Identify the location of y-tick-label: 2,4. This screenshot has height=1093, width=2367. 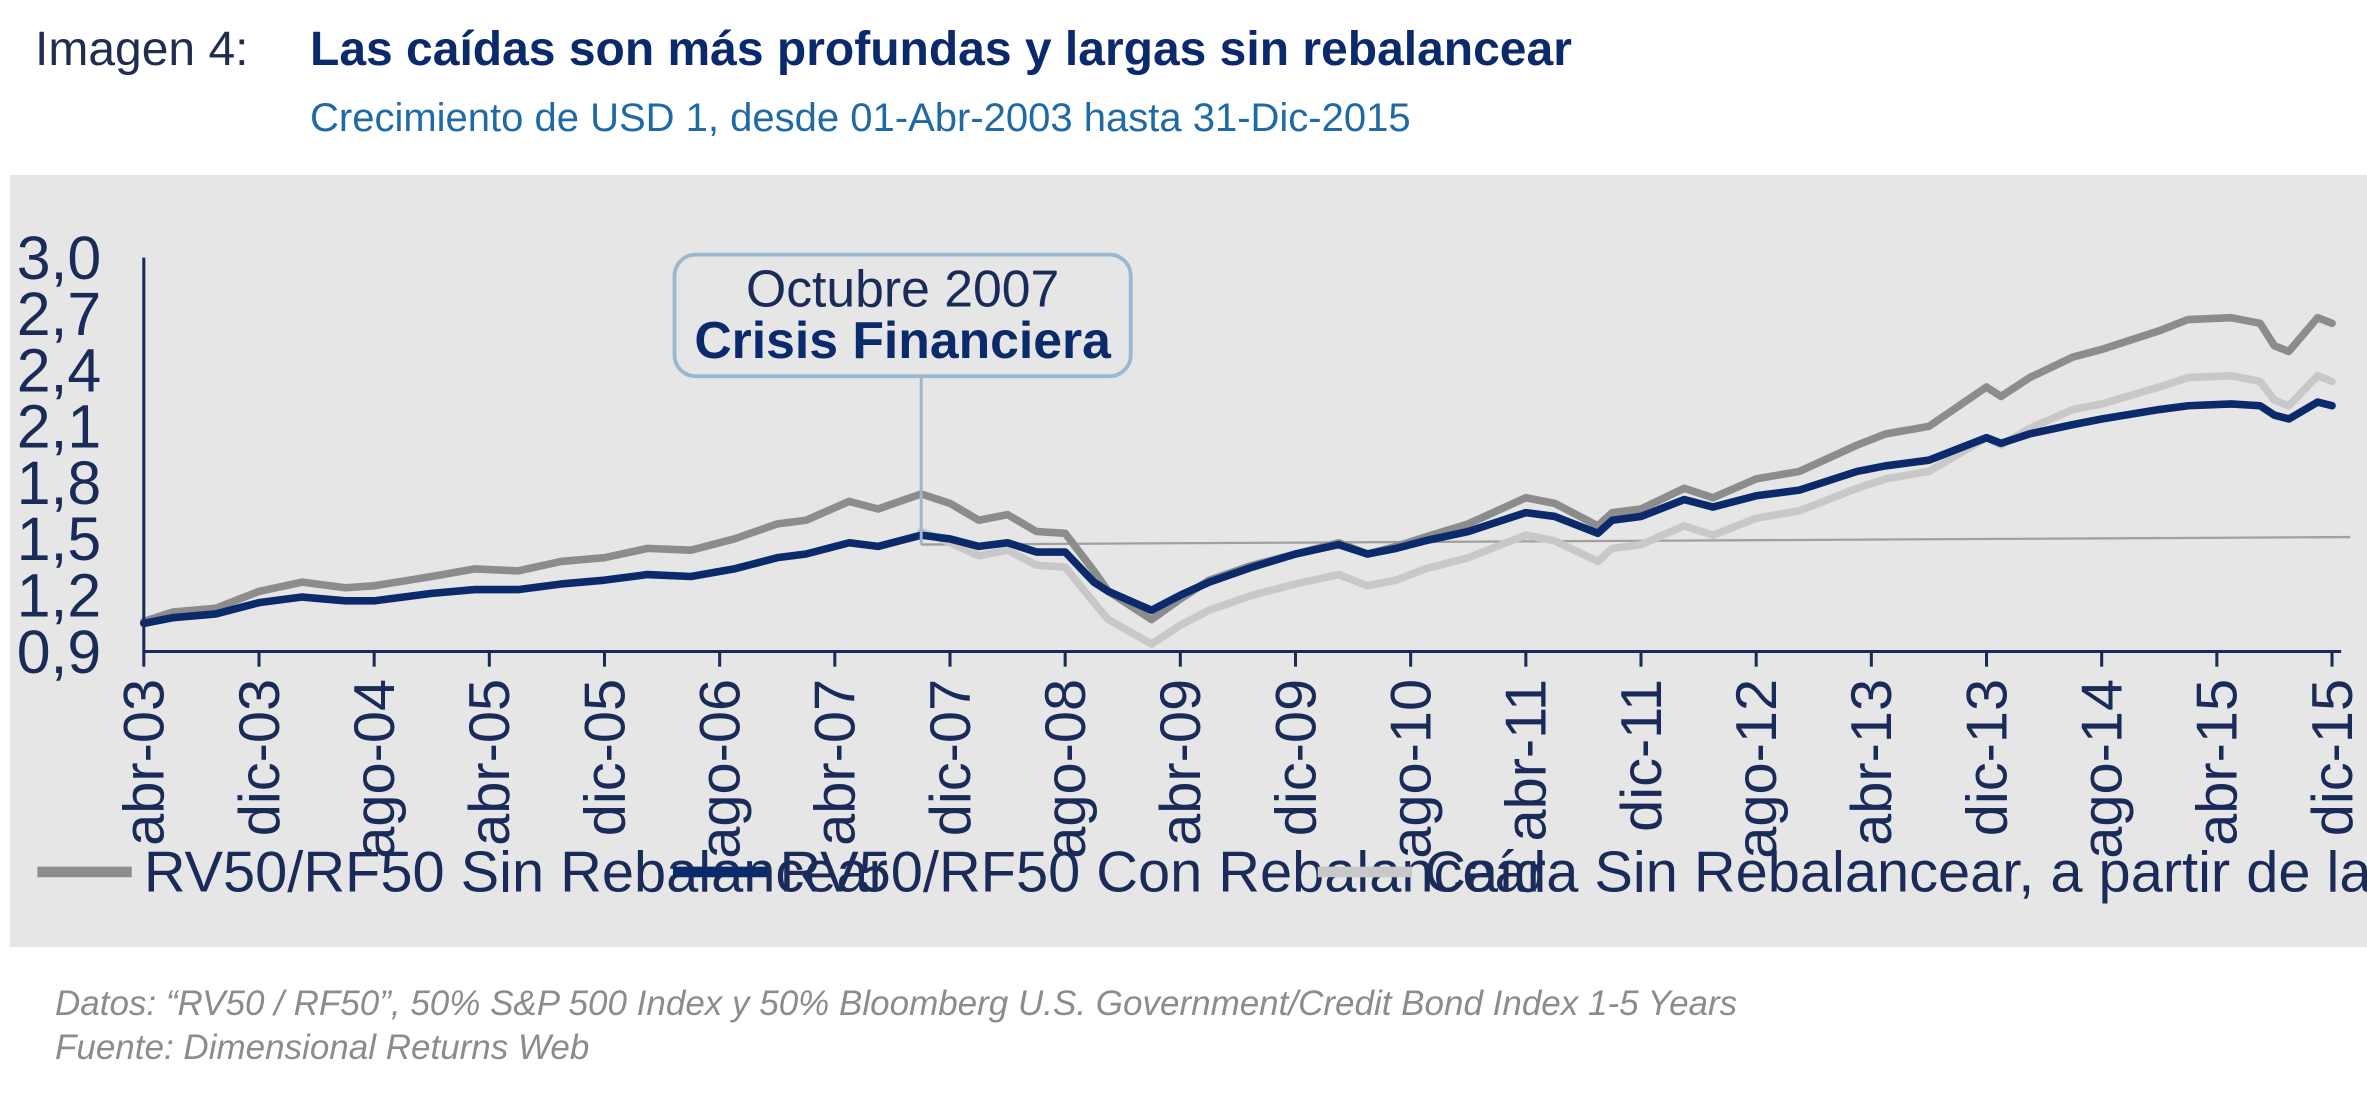
(59, 370).